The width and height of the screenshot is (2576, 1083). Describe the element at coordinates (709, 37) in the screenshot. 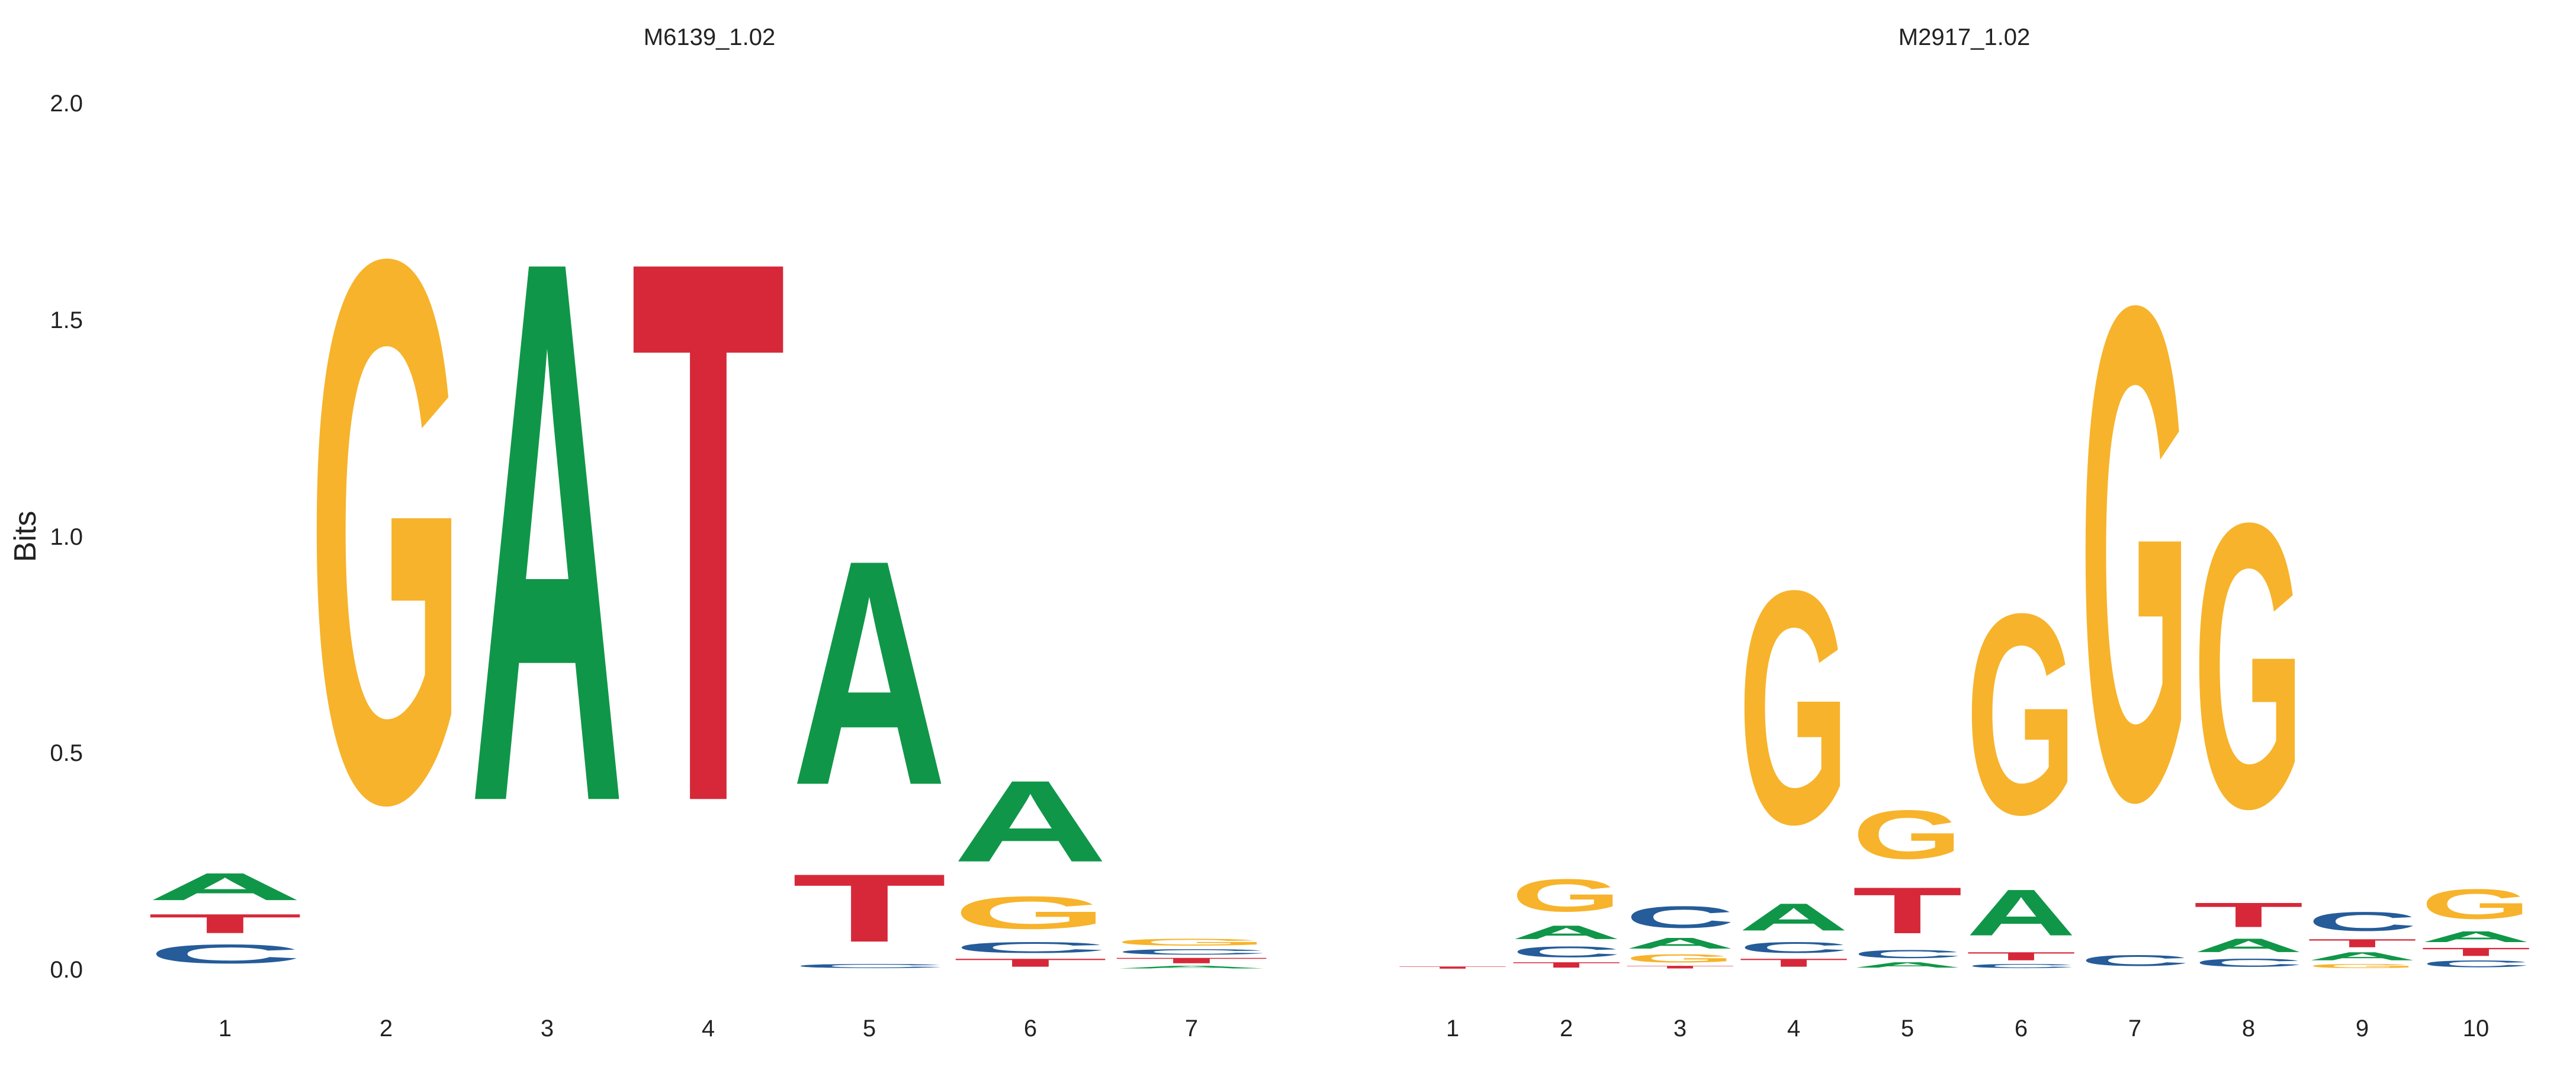

I see `chart-title: M6139_1.02` at that location.